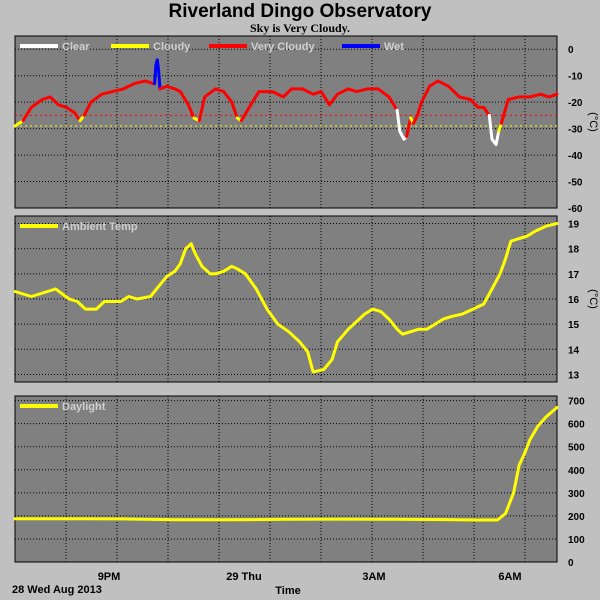 The width and height of the screenshot is (600, 600). I want to click on x-axis-title: Time, so click(287, 591).